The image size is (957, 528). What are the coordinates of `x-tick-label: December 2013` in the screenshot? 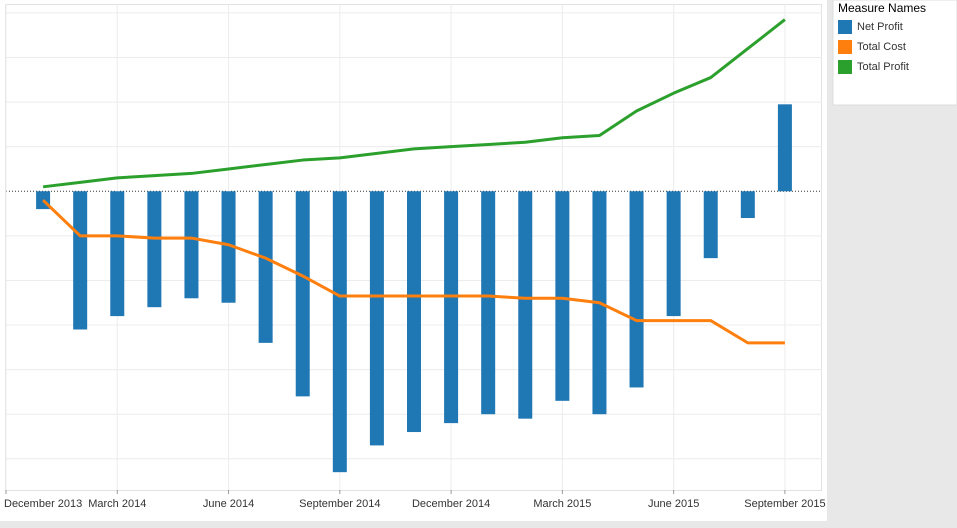 It's located at (43, 504).